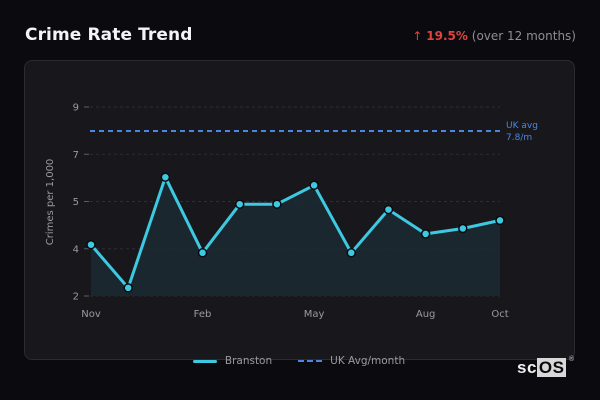 The width and height of the screenshot is (600, 400). Describe the element at coordinates (519, 138) in the screenshot. I see `uk-average-annotation-value: 7.8/m` at that location.